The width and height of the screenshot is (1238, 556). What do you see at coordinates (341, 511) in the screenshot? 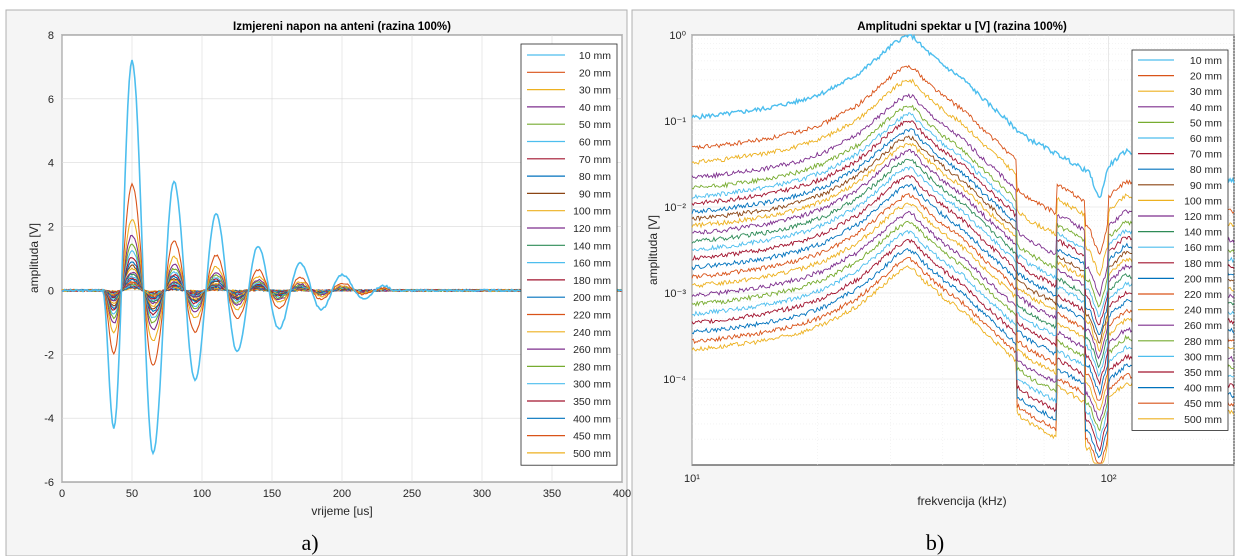
I see `chart-a-xlabel: vrijeme [us]` at bounding box center [341, 511].